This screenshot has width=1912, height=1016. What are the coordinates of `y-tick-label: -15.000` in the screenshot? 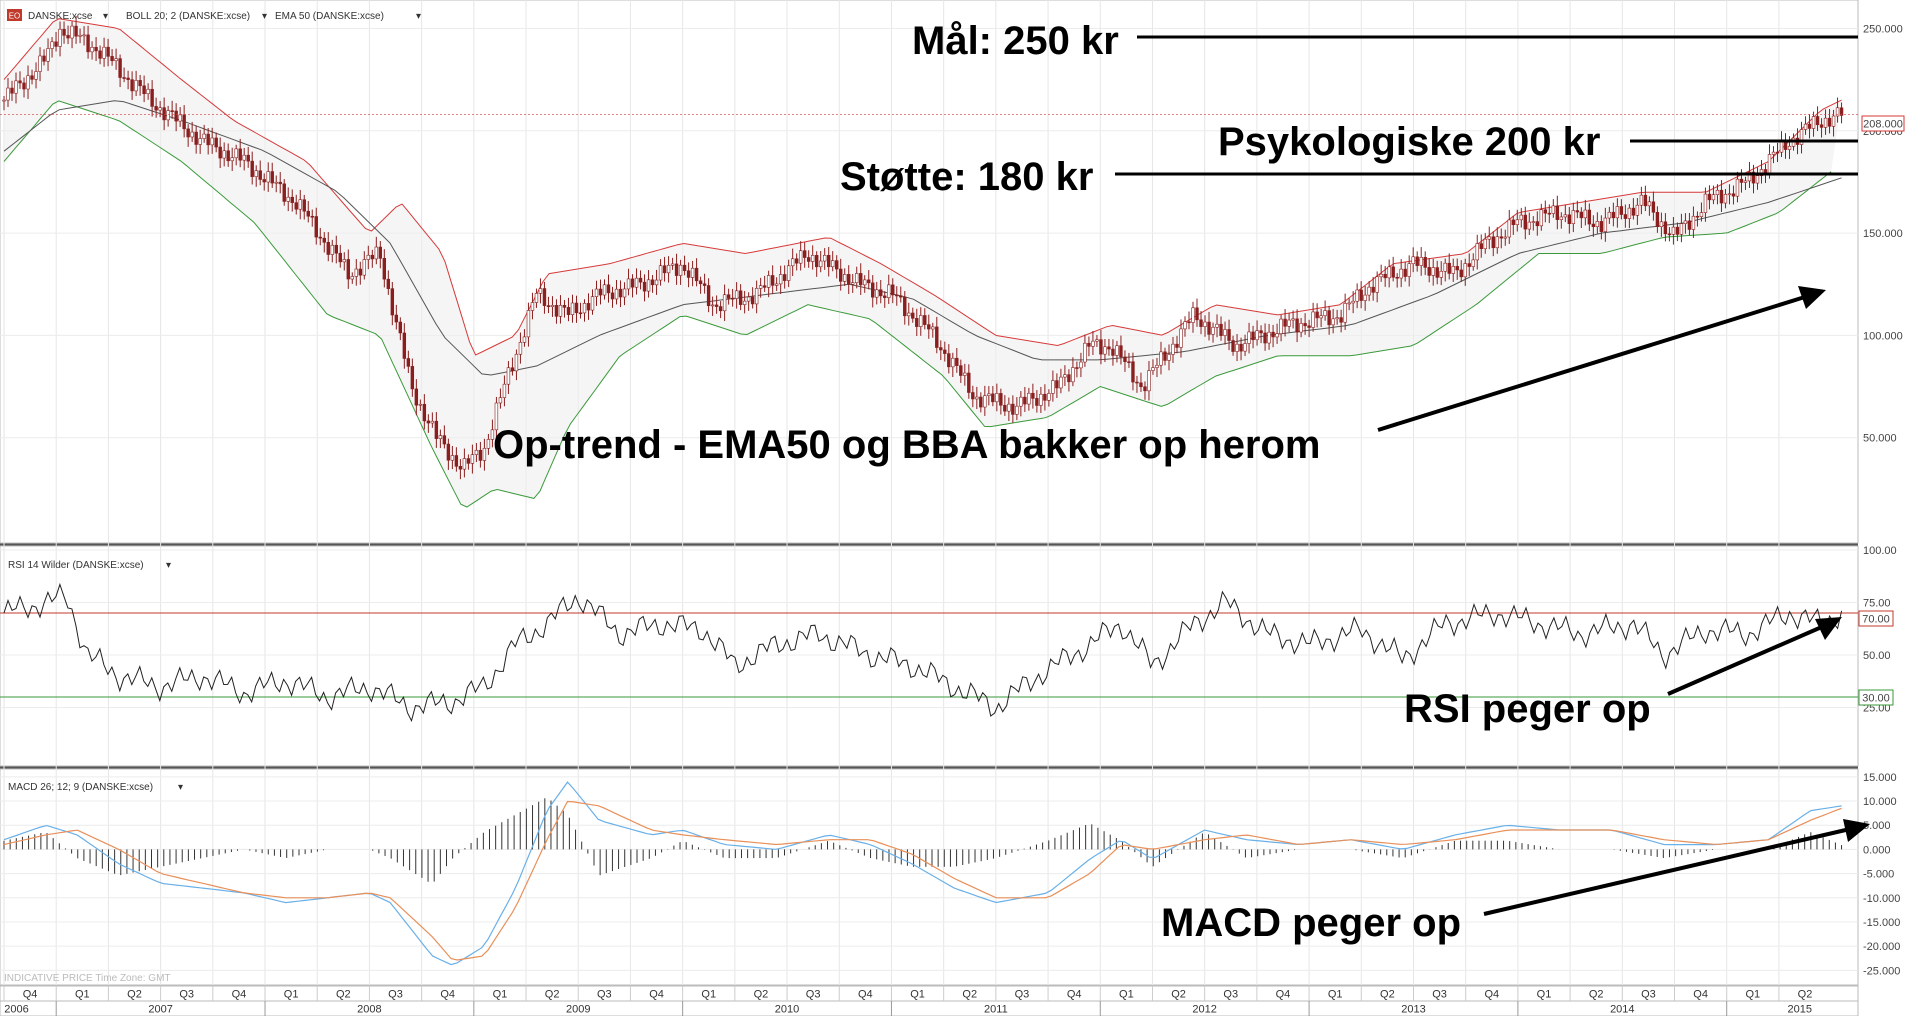 It's located at (1881, 923).